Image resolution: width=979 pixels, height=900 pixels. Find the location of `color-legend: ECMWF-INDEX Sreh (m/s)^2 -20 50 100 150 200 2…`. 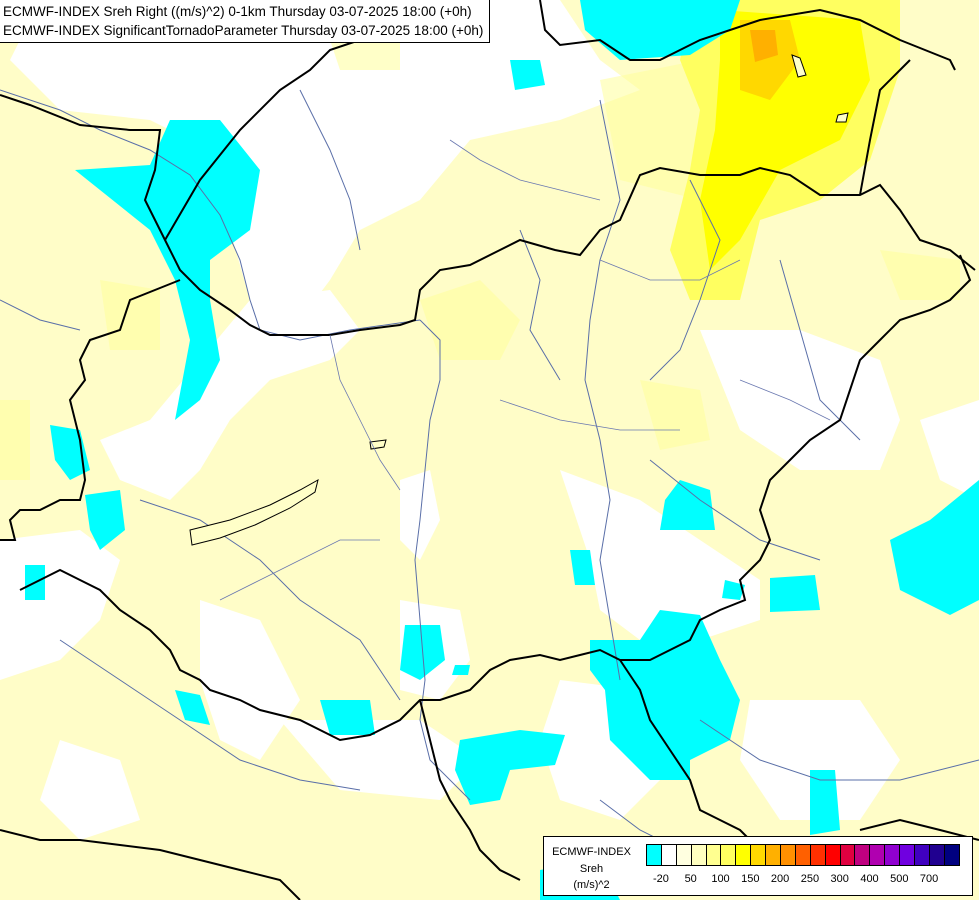

color-legend: ECMWF-INDEX Sreh (m/s)^2 -20 50 100 150 200 2… is located at coordinates (758, 866).